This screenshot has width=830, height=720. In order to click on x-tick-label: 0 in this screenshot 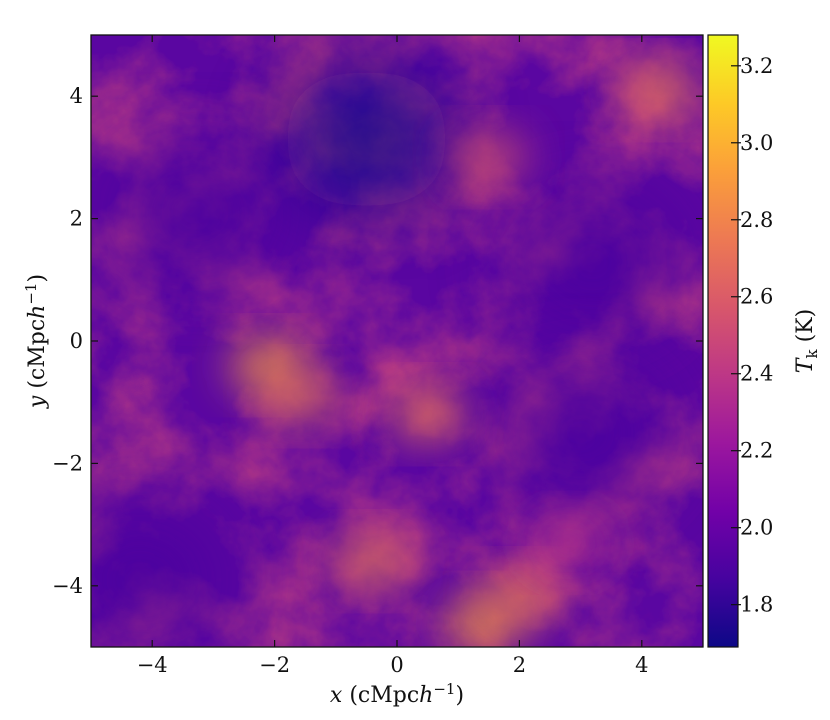, I will do `click(396, 665)`.